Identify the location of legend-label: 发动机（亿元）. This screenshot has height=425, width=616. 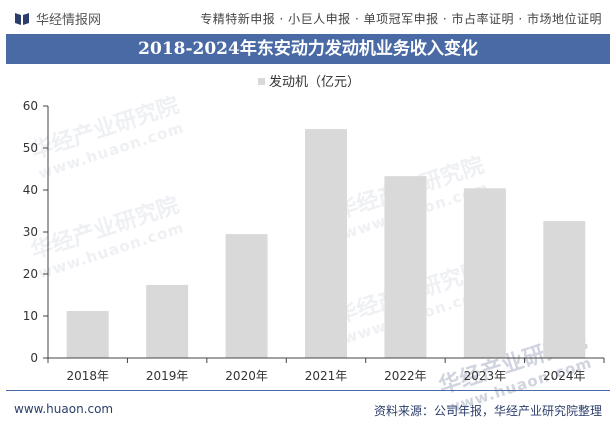
(314, 82).